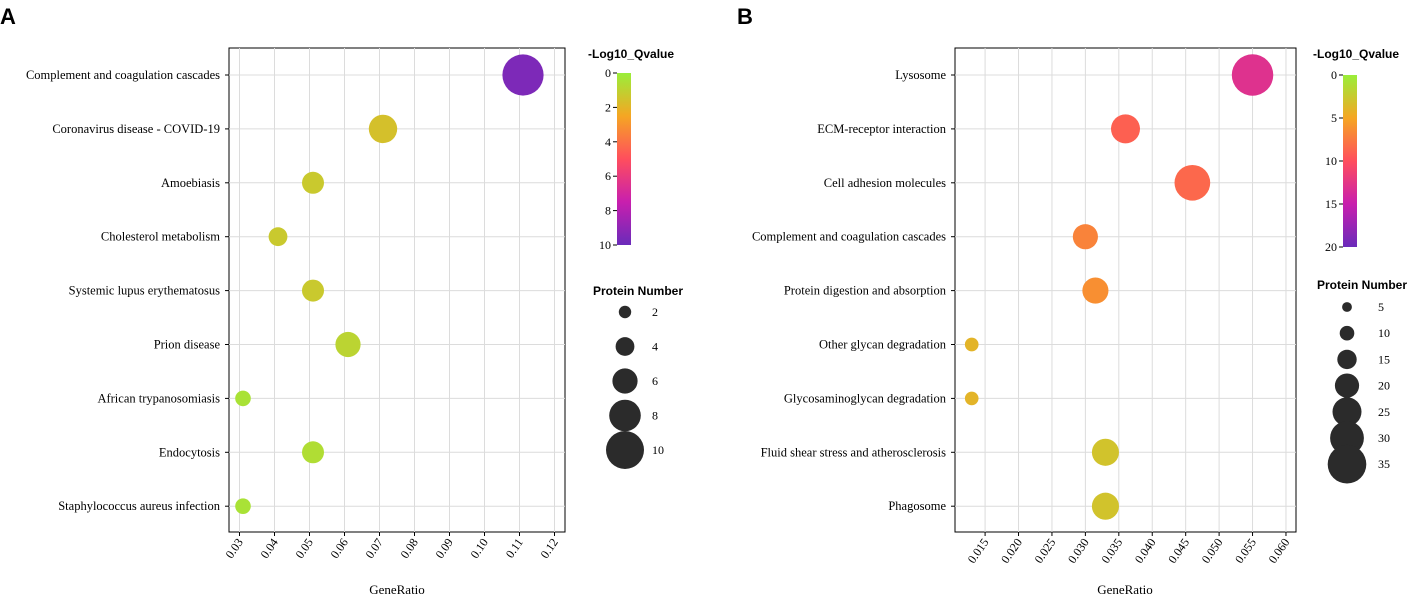 This screenshot has width=1418, height=595. Describe the element at coordinates (1331, 204) in the screenshot. I see `color-tick-label: 15` at that location.